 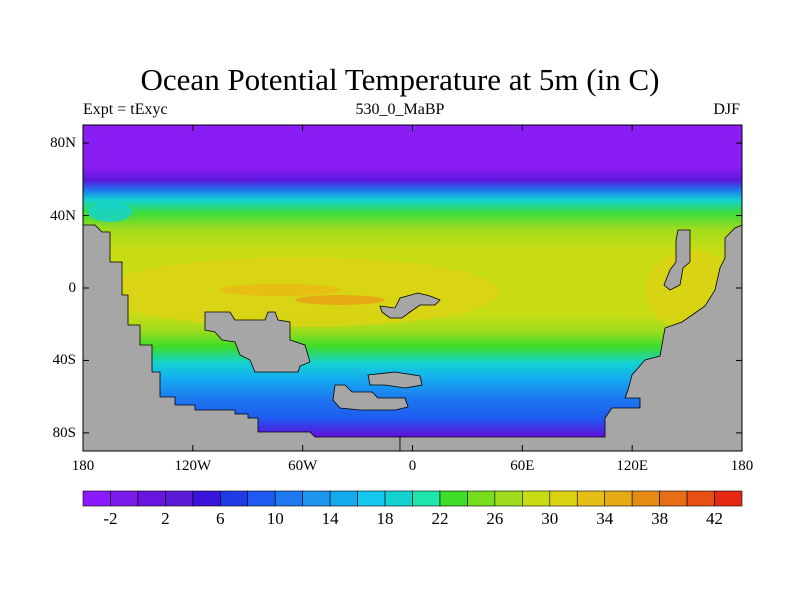 I want to click on continent-central, so click(x=257, y=342).